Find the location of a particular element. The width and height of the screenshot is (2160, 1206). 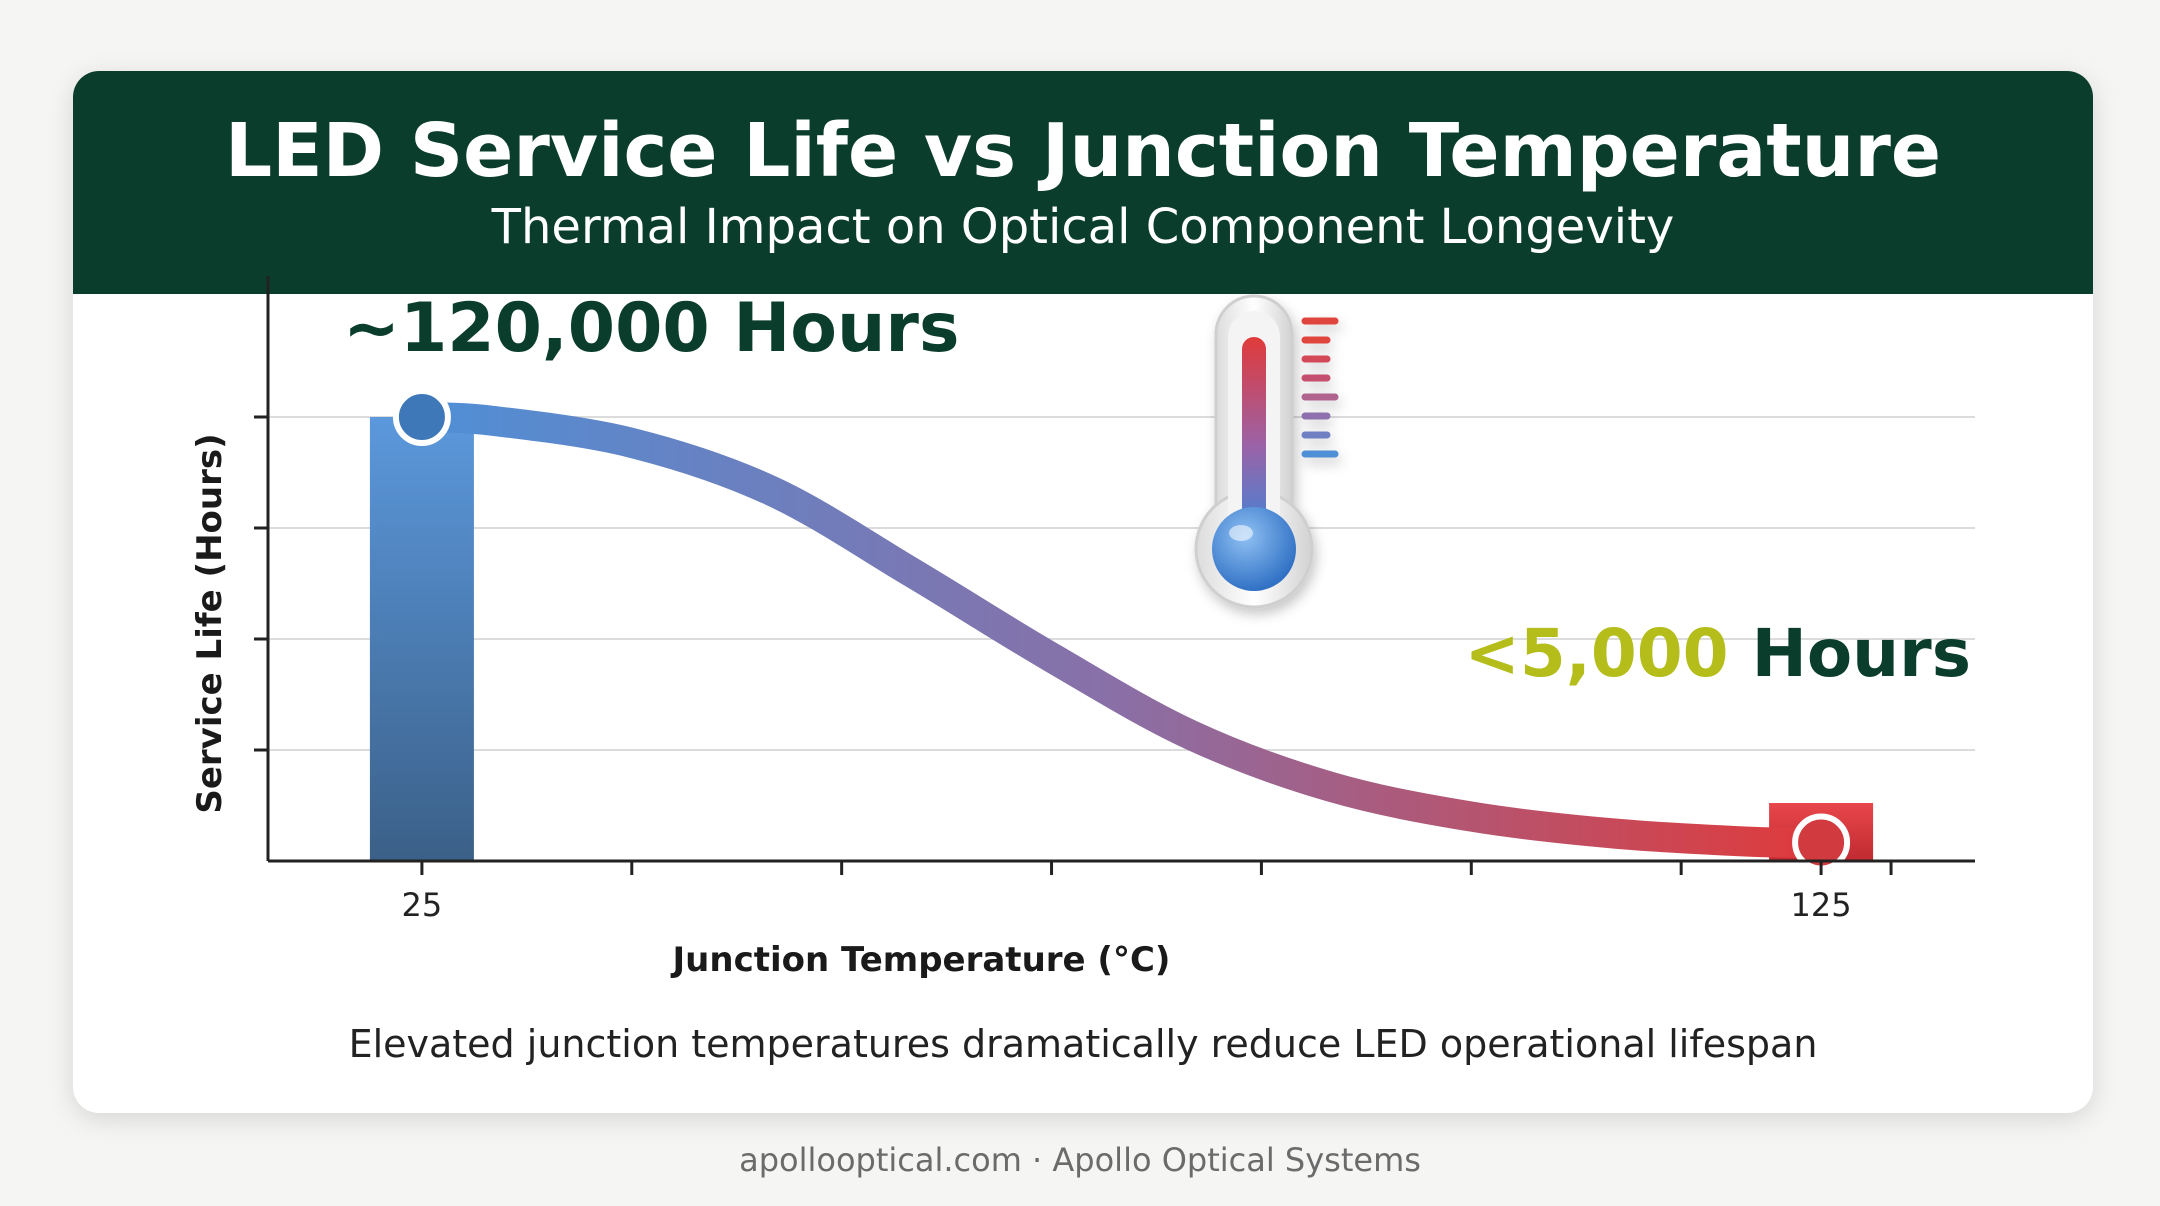

x-tick-label: 25 is located at coordinates (422, 905).